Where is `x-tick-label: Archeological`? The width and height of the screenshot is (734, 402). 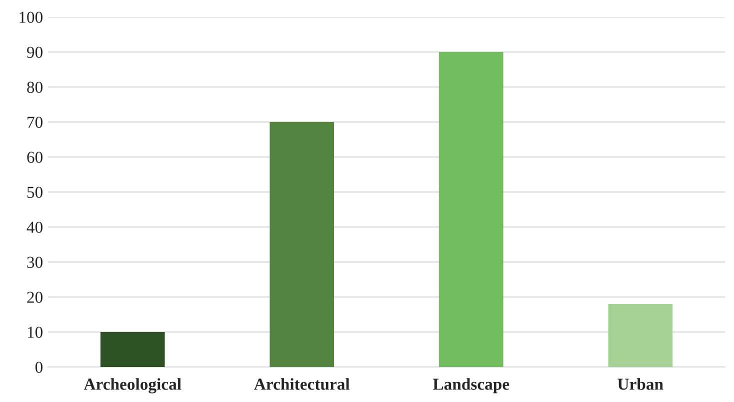
x-tick-label: Archeological is located at coordinates (133, 386).